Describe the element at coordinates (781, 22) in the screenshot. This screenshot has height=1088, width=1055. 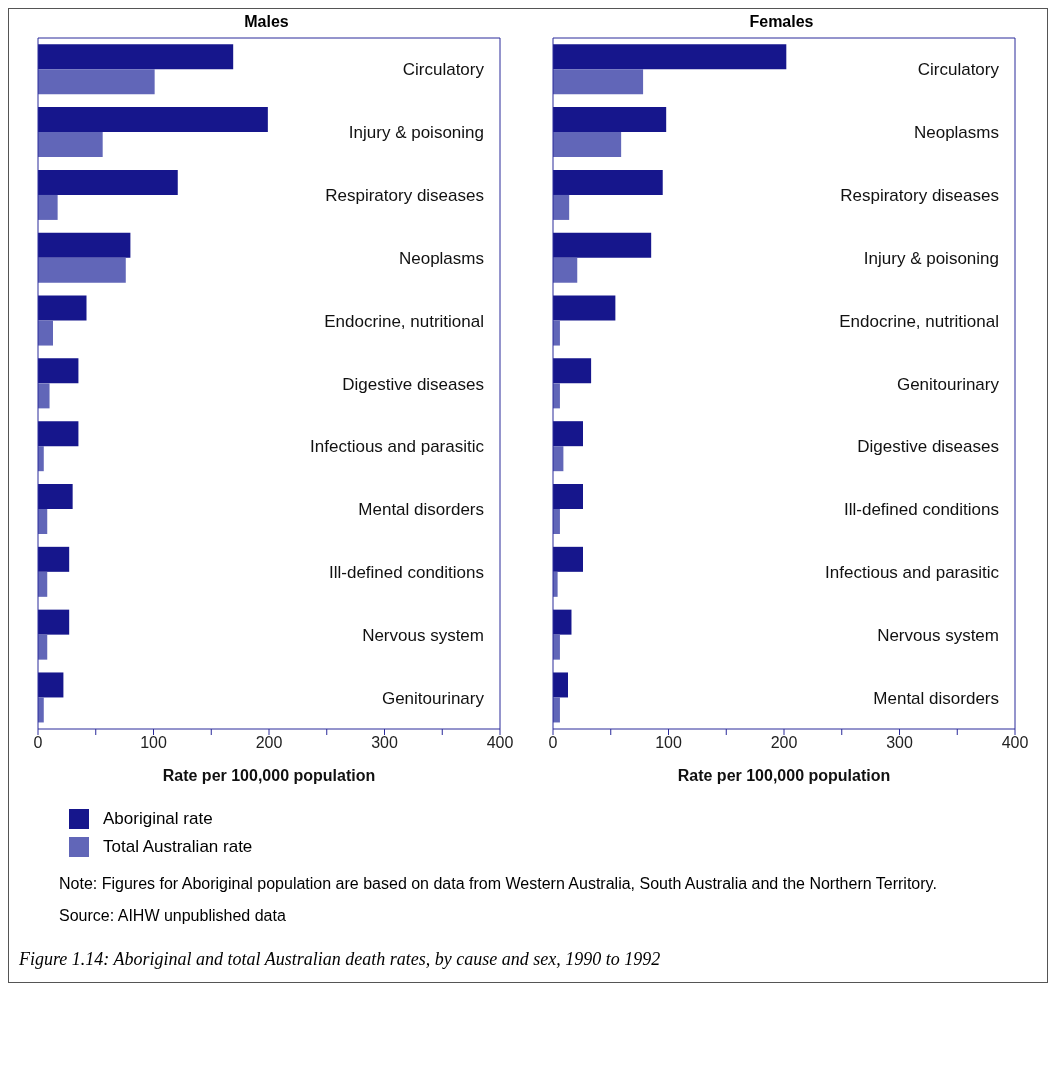
I see `chart-title: Females` at that location.